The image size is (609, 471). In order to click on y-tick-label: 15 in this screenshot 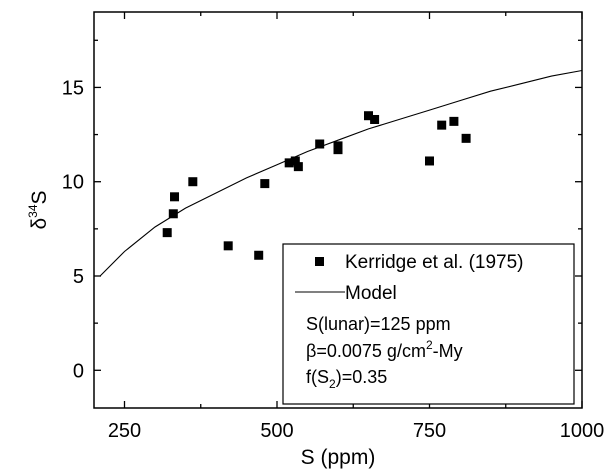, I will do `click(73, 88)`.